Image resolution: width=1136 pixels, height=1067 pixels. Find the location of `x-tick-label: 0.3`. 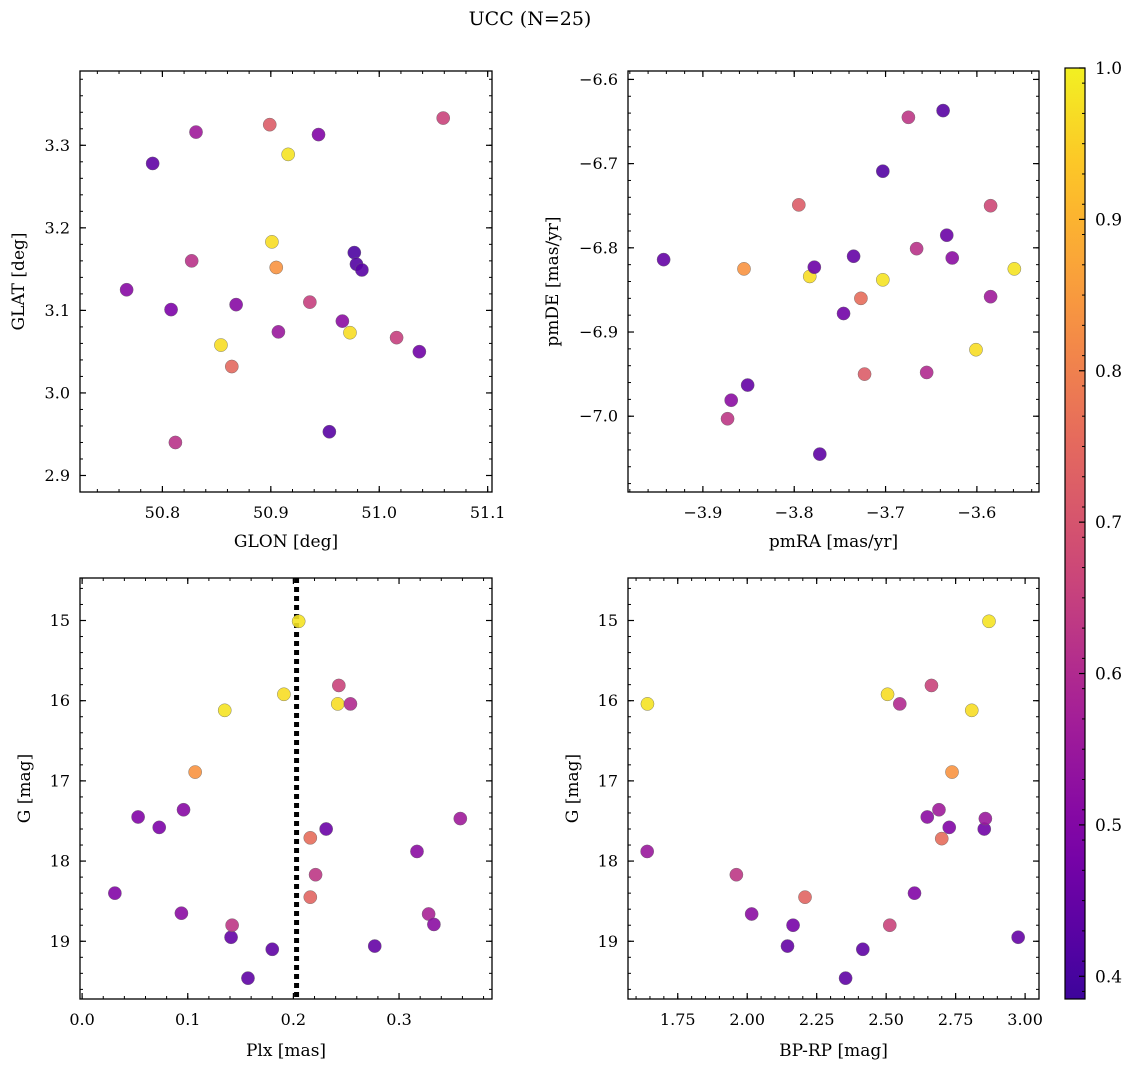

x-tick-label: 0.3 is located at coordinates (398, 1019).